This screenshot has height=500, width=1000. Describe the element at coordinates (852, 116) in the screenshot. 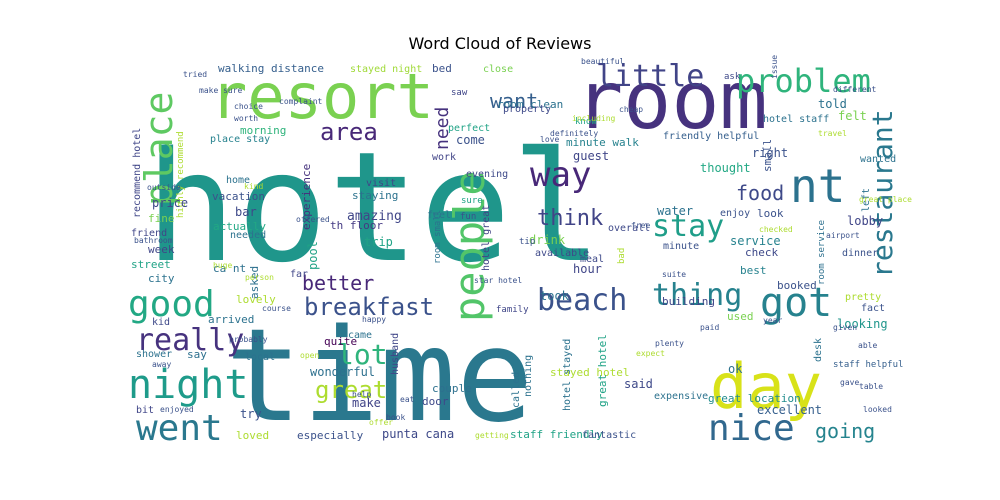

I see `word-felt: felt` at that location.